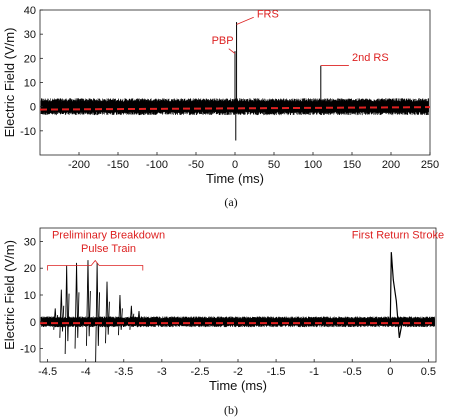  I want to click on x-tick-label: -3, so click(162, 372).